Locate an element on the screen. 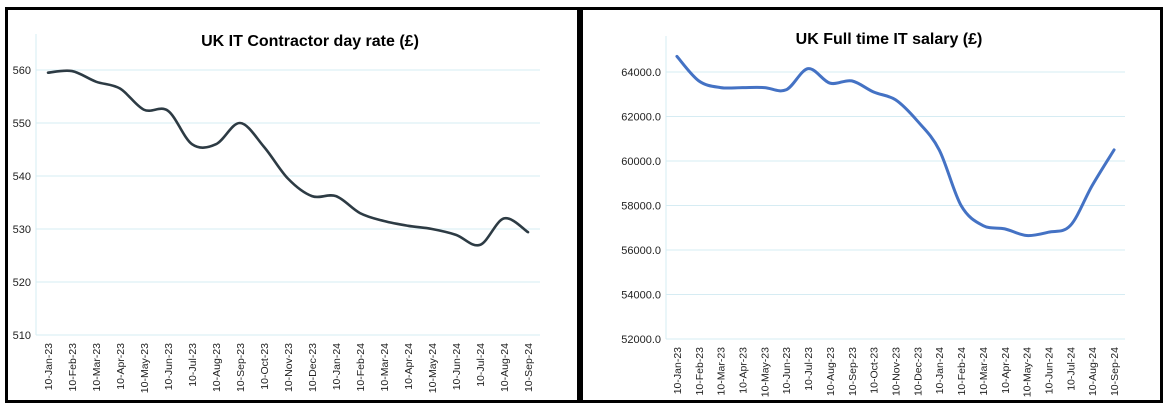 Image resolution: width=1169 pixels, height=416 pixels. y-tick-label: 52000.0 is located at coordinates (641, 340).